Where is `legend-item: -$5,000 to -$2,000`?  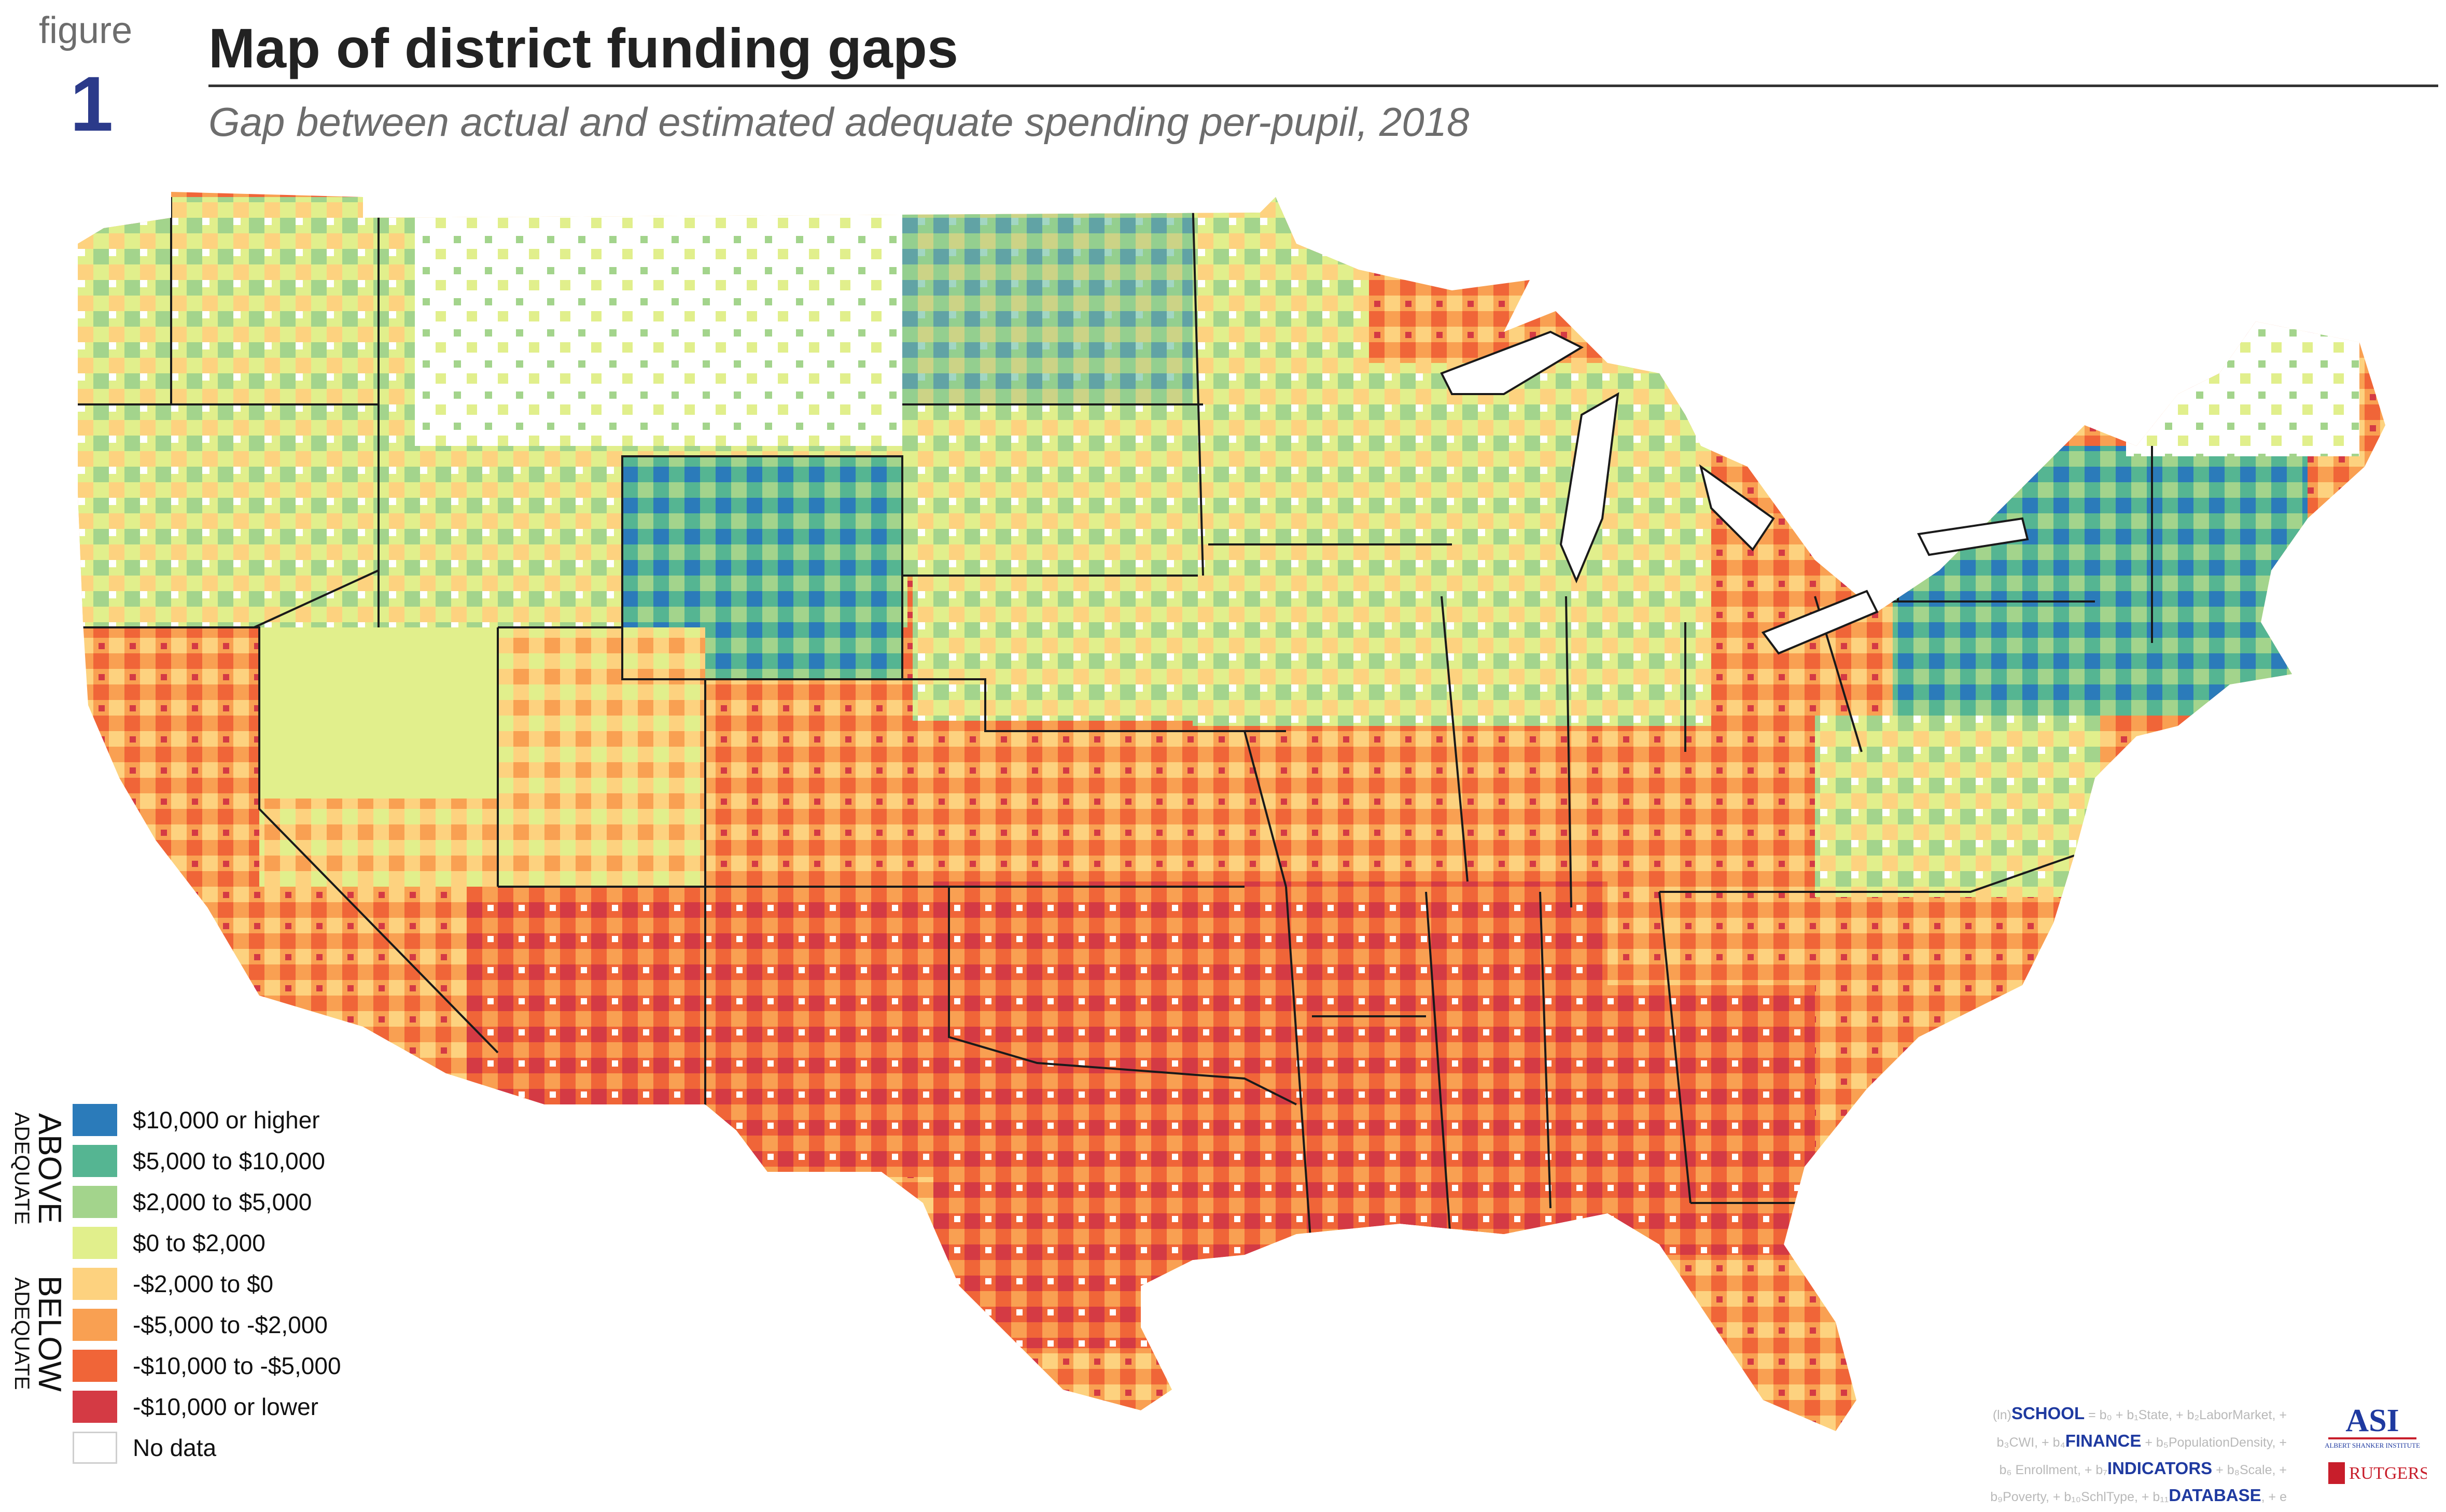
legend-item: -$5,000 to -$2,000 is located at coordinates (207, 1324).